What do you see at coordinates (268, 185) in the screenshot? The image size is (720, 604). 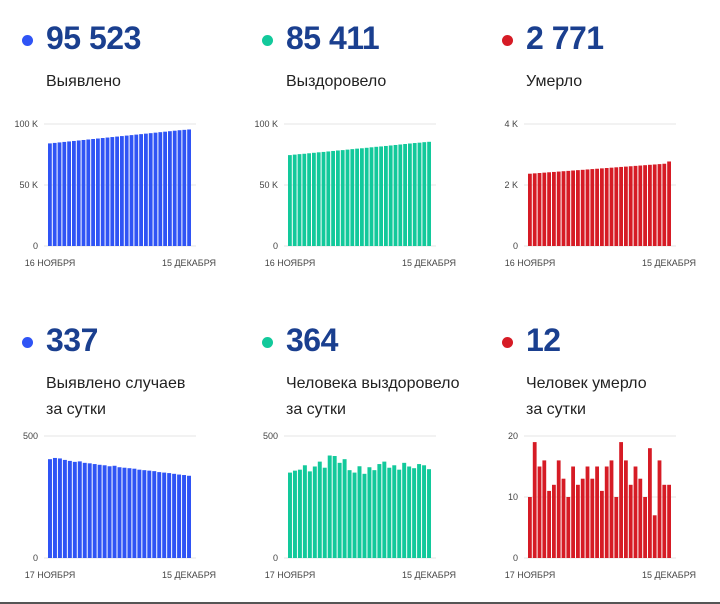 I see `y-tick-label: 50 K` at bounding box center [268, 185].